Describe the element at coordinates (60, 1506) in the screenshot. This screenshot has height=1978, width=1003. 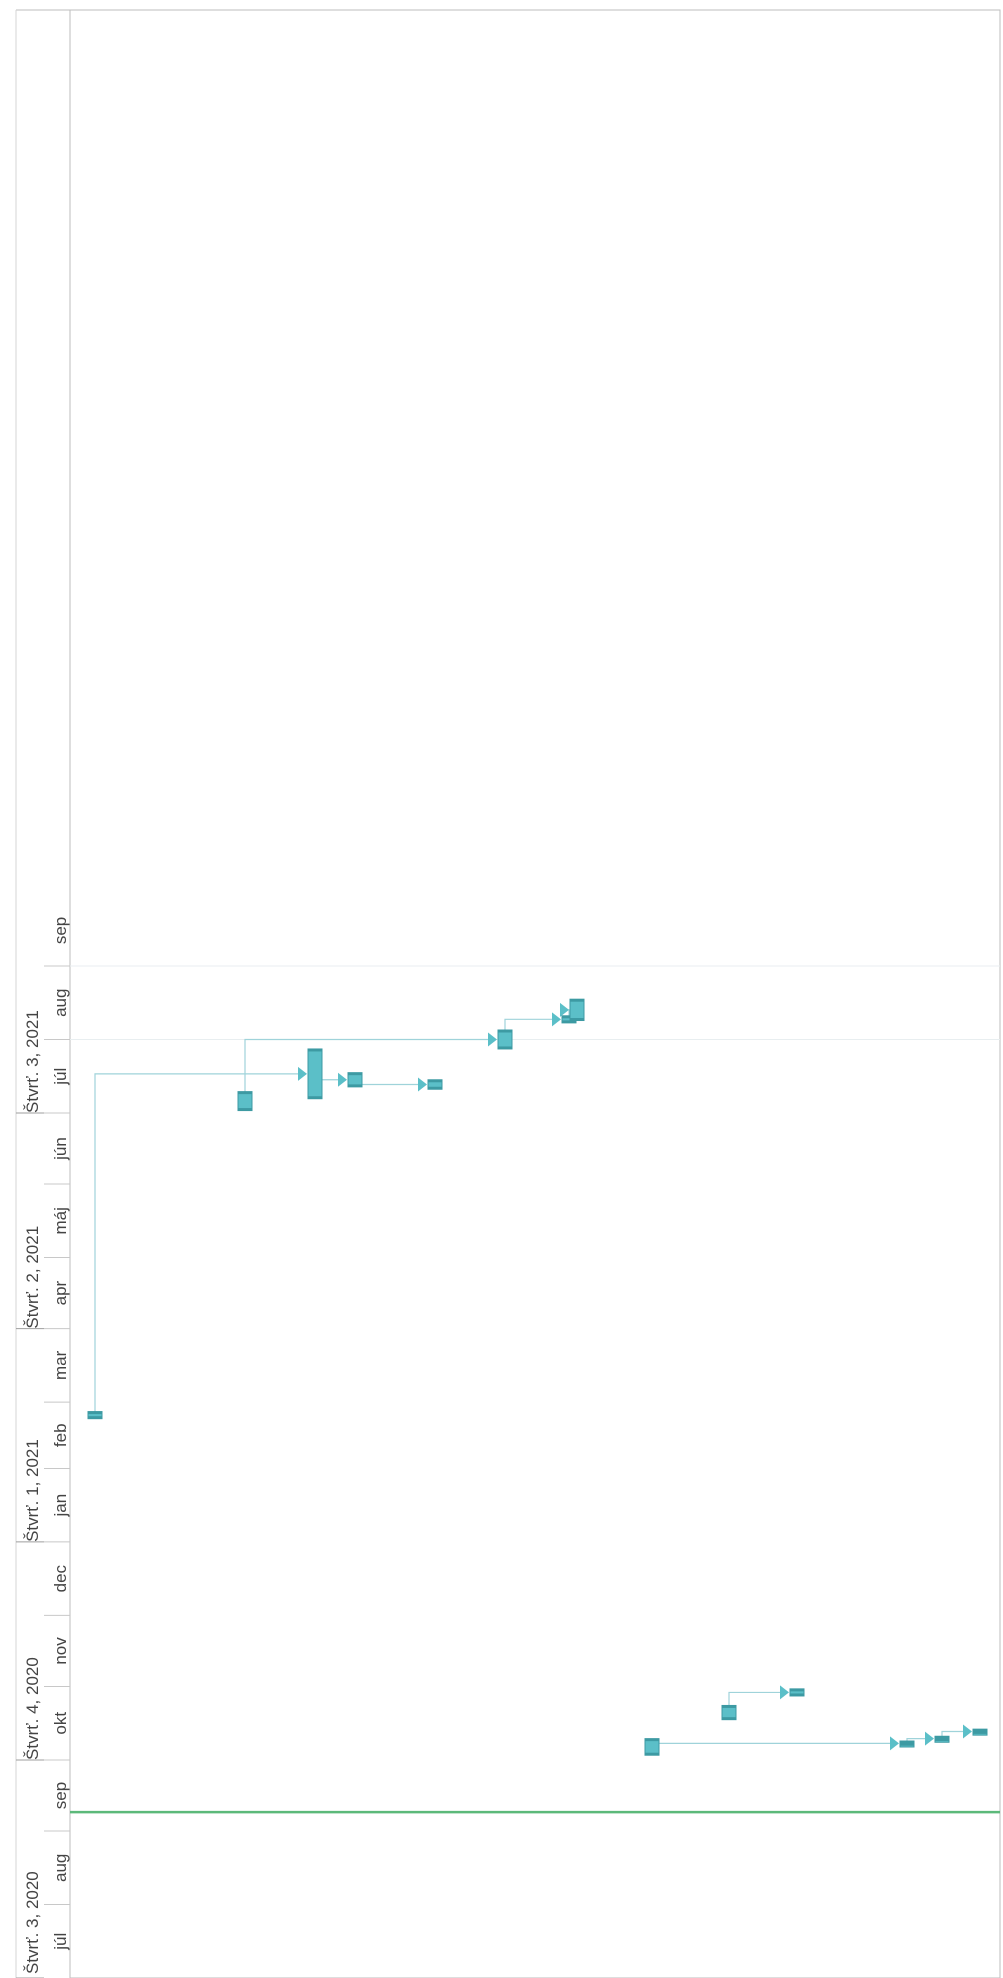
I see `month-label: jan` at that location.